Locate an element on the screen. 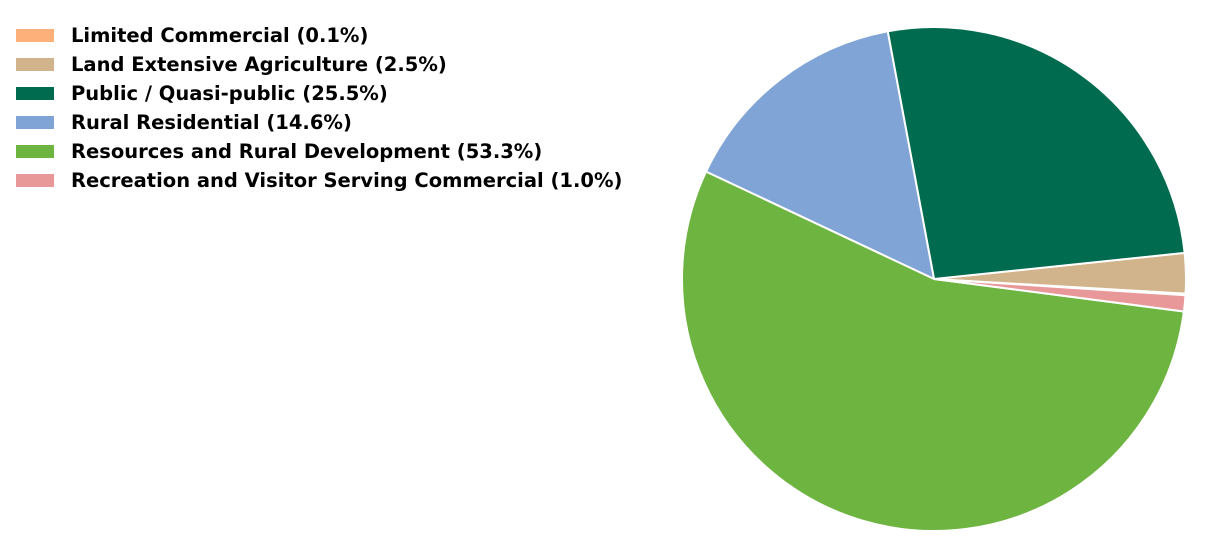 The width and height of the screenshot is (1219, 558). legend-label-limited-commercial: Limited Commercial (0.1%) is located at coordinates (220, 35).